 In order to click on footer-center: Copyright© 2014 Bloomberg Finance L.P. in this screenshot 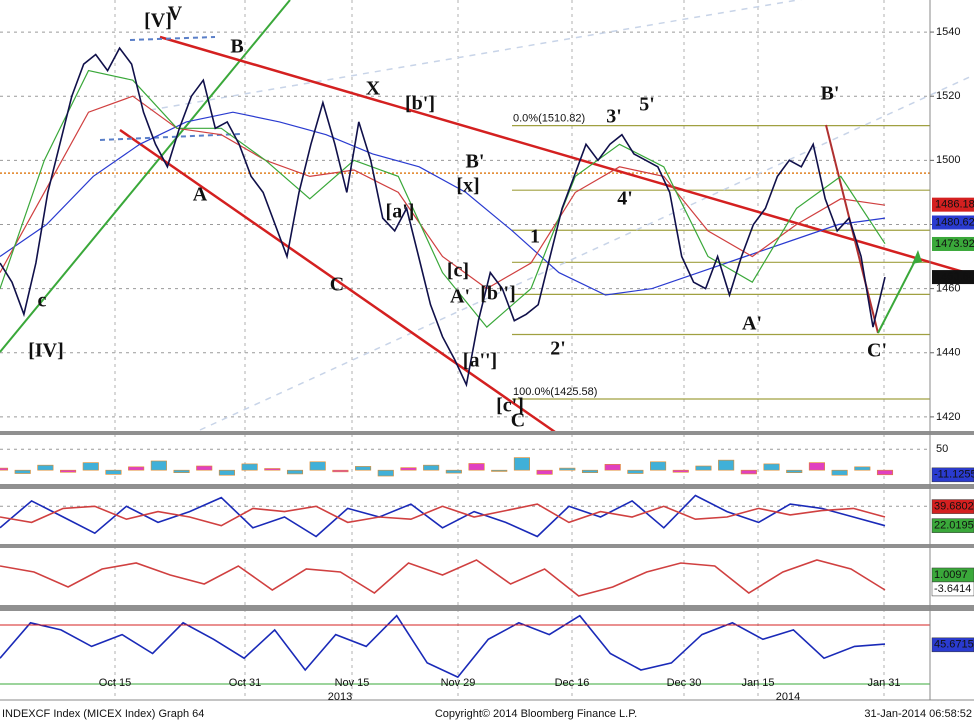, I will do `click(536, 714)`.